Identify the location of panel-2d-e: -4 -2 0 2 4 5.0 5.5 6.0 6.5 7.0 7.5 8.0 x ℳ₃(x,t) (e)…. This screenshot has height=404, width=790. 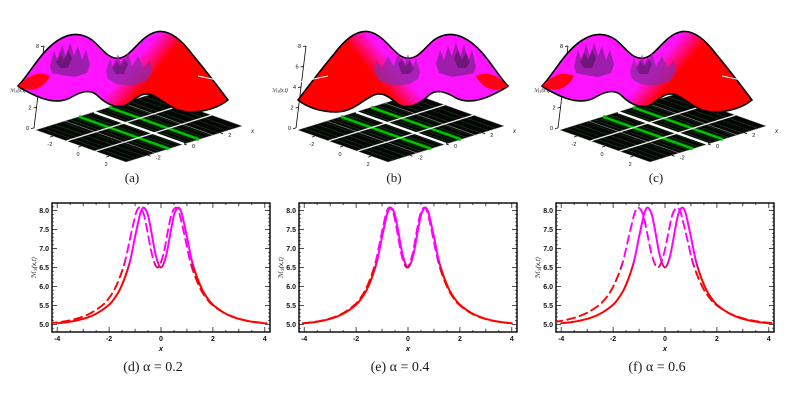
(400, 287).